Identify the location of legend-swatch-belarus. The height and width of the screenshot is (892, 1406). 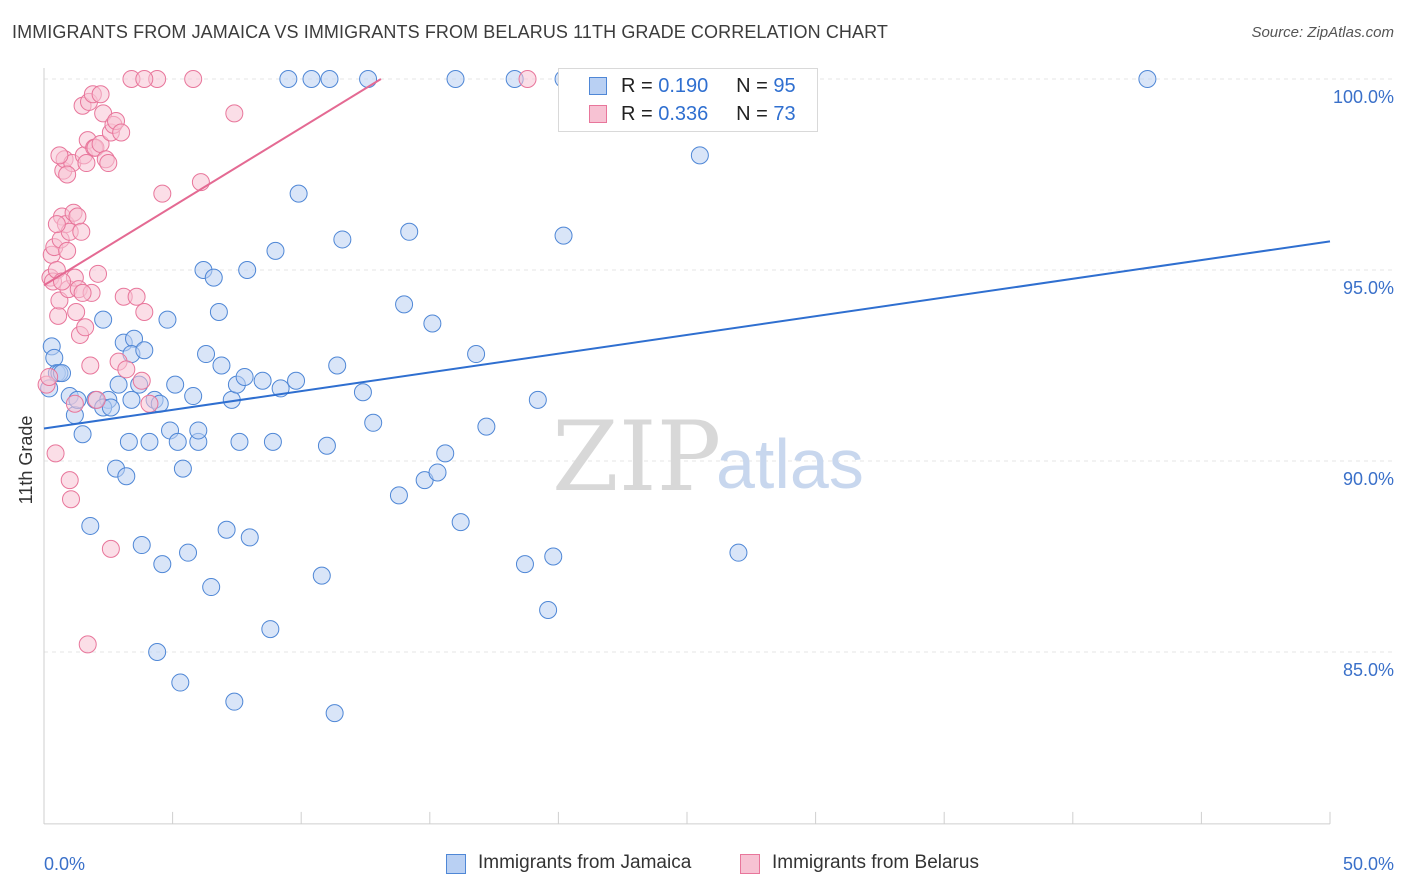
(750, 864).